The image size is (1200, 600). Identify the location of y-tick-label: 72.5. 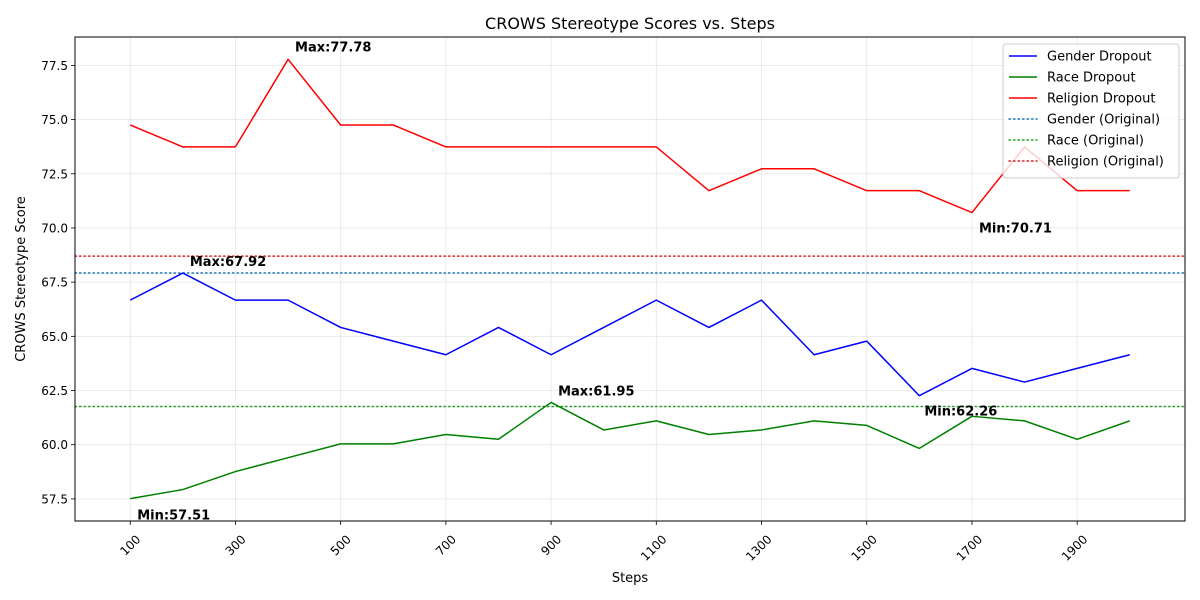
(54, 174).